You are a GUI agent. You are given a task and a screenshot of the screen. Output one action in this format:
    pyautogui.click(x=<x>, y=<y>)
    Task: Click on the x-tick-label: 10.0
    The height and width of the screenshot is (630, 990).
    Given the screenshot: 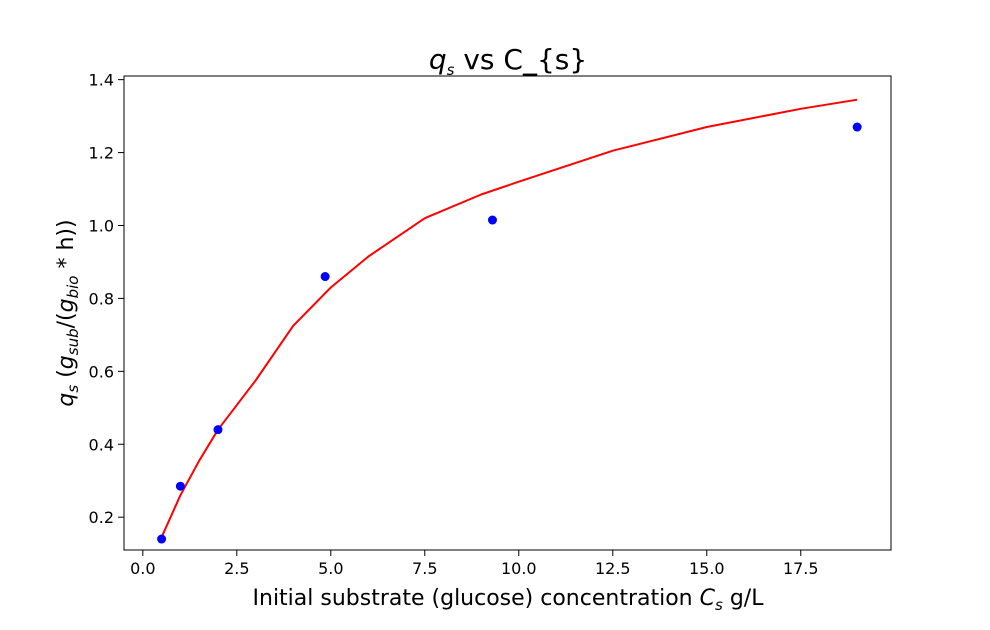 What is the action you would take?
    pyautogui.click(x=519, y=568)
    